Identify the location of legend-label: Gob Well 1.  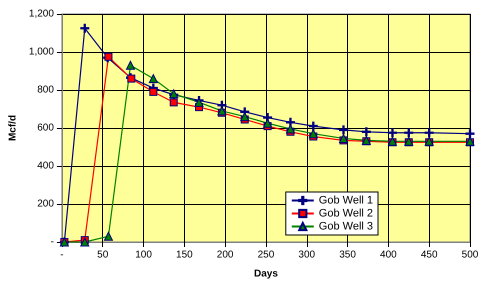
(346, 200).